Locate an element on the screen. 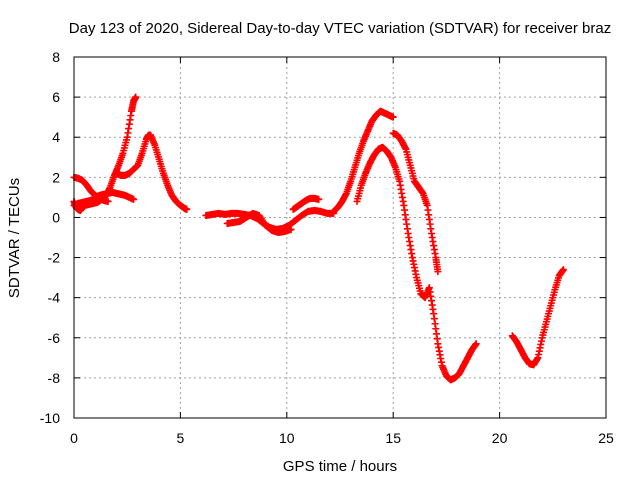 This screenshot has width=640, height=480. y-tick-label: -8 is located at coordinates (54, 378).